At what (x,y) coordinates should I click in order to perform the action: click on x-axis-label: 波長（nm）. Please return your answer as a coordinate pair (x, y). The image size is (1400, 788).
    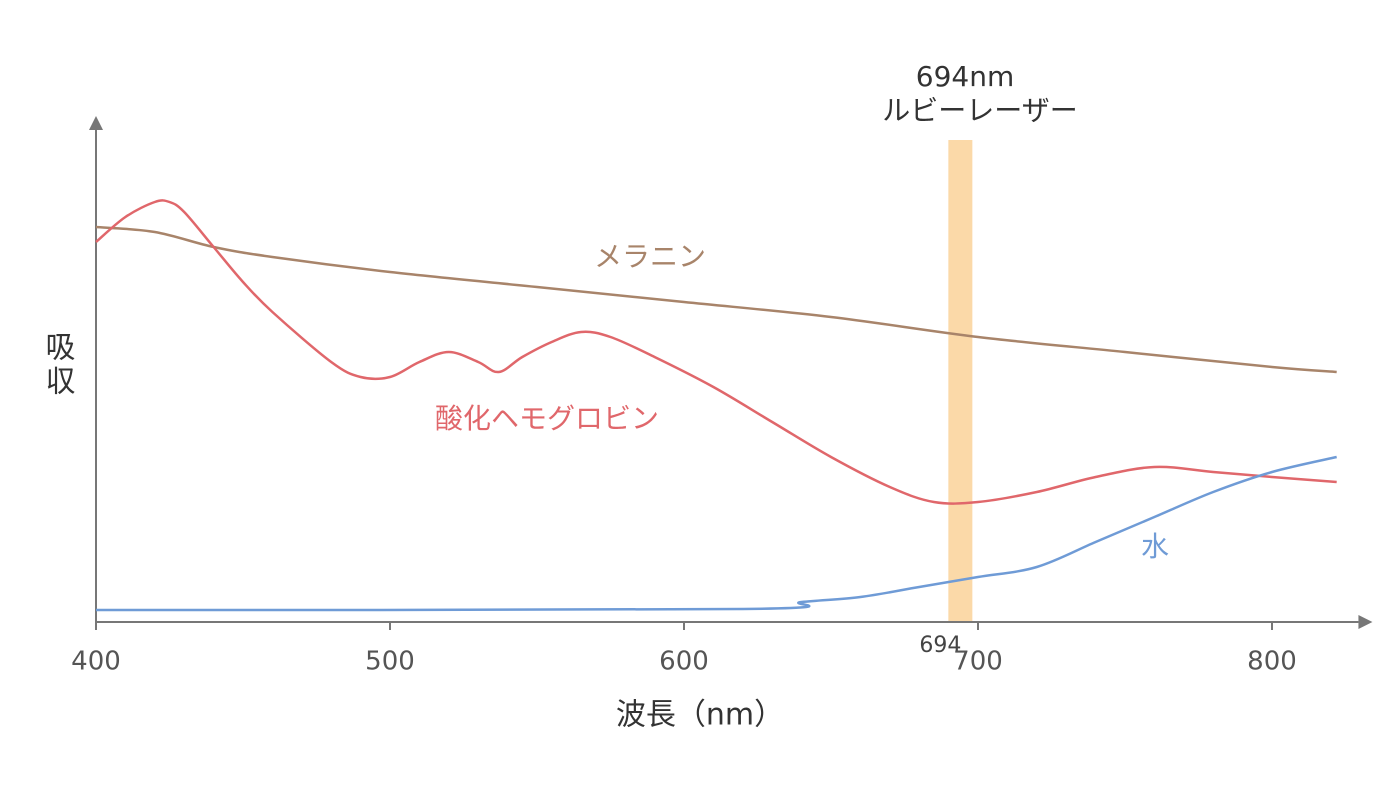
    Looking at the image, I should click on (700, 715).